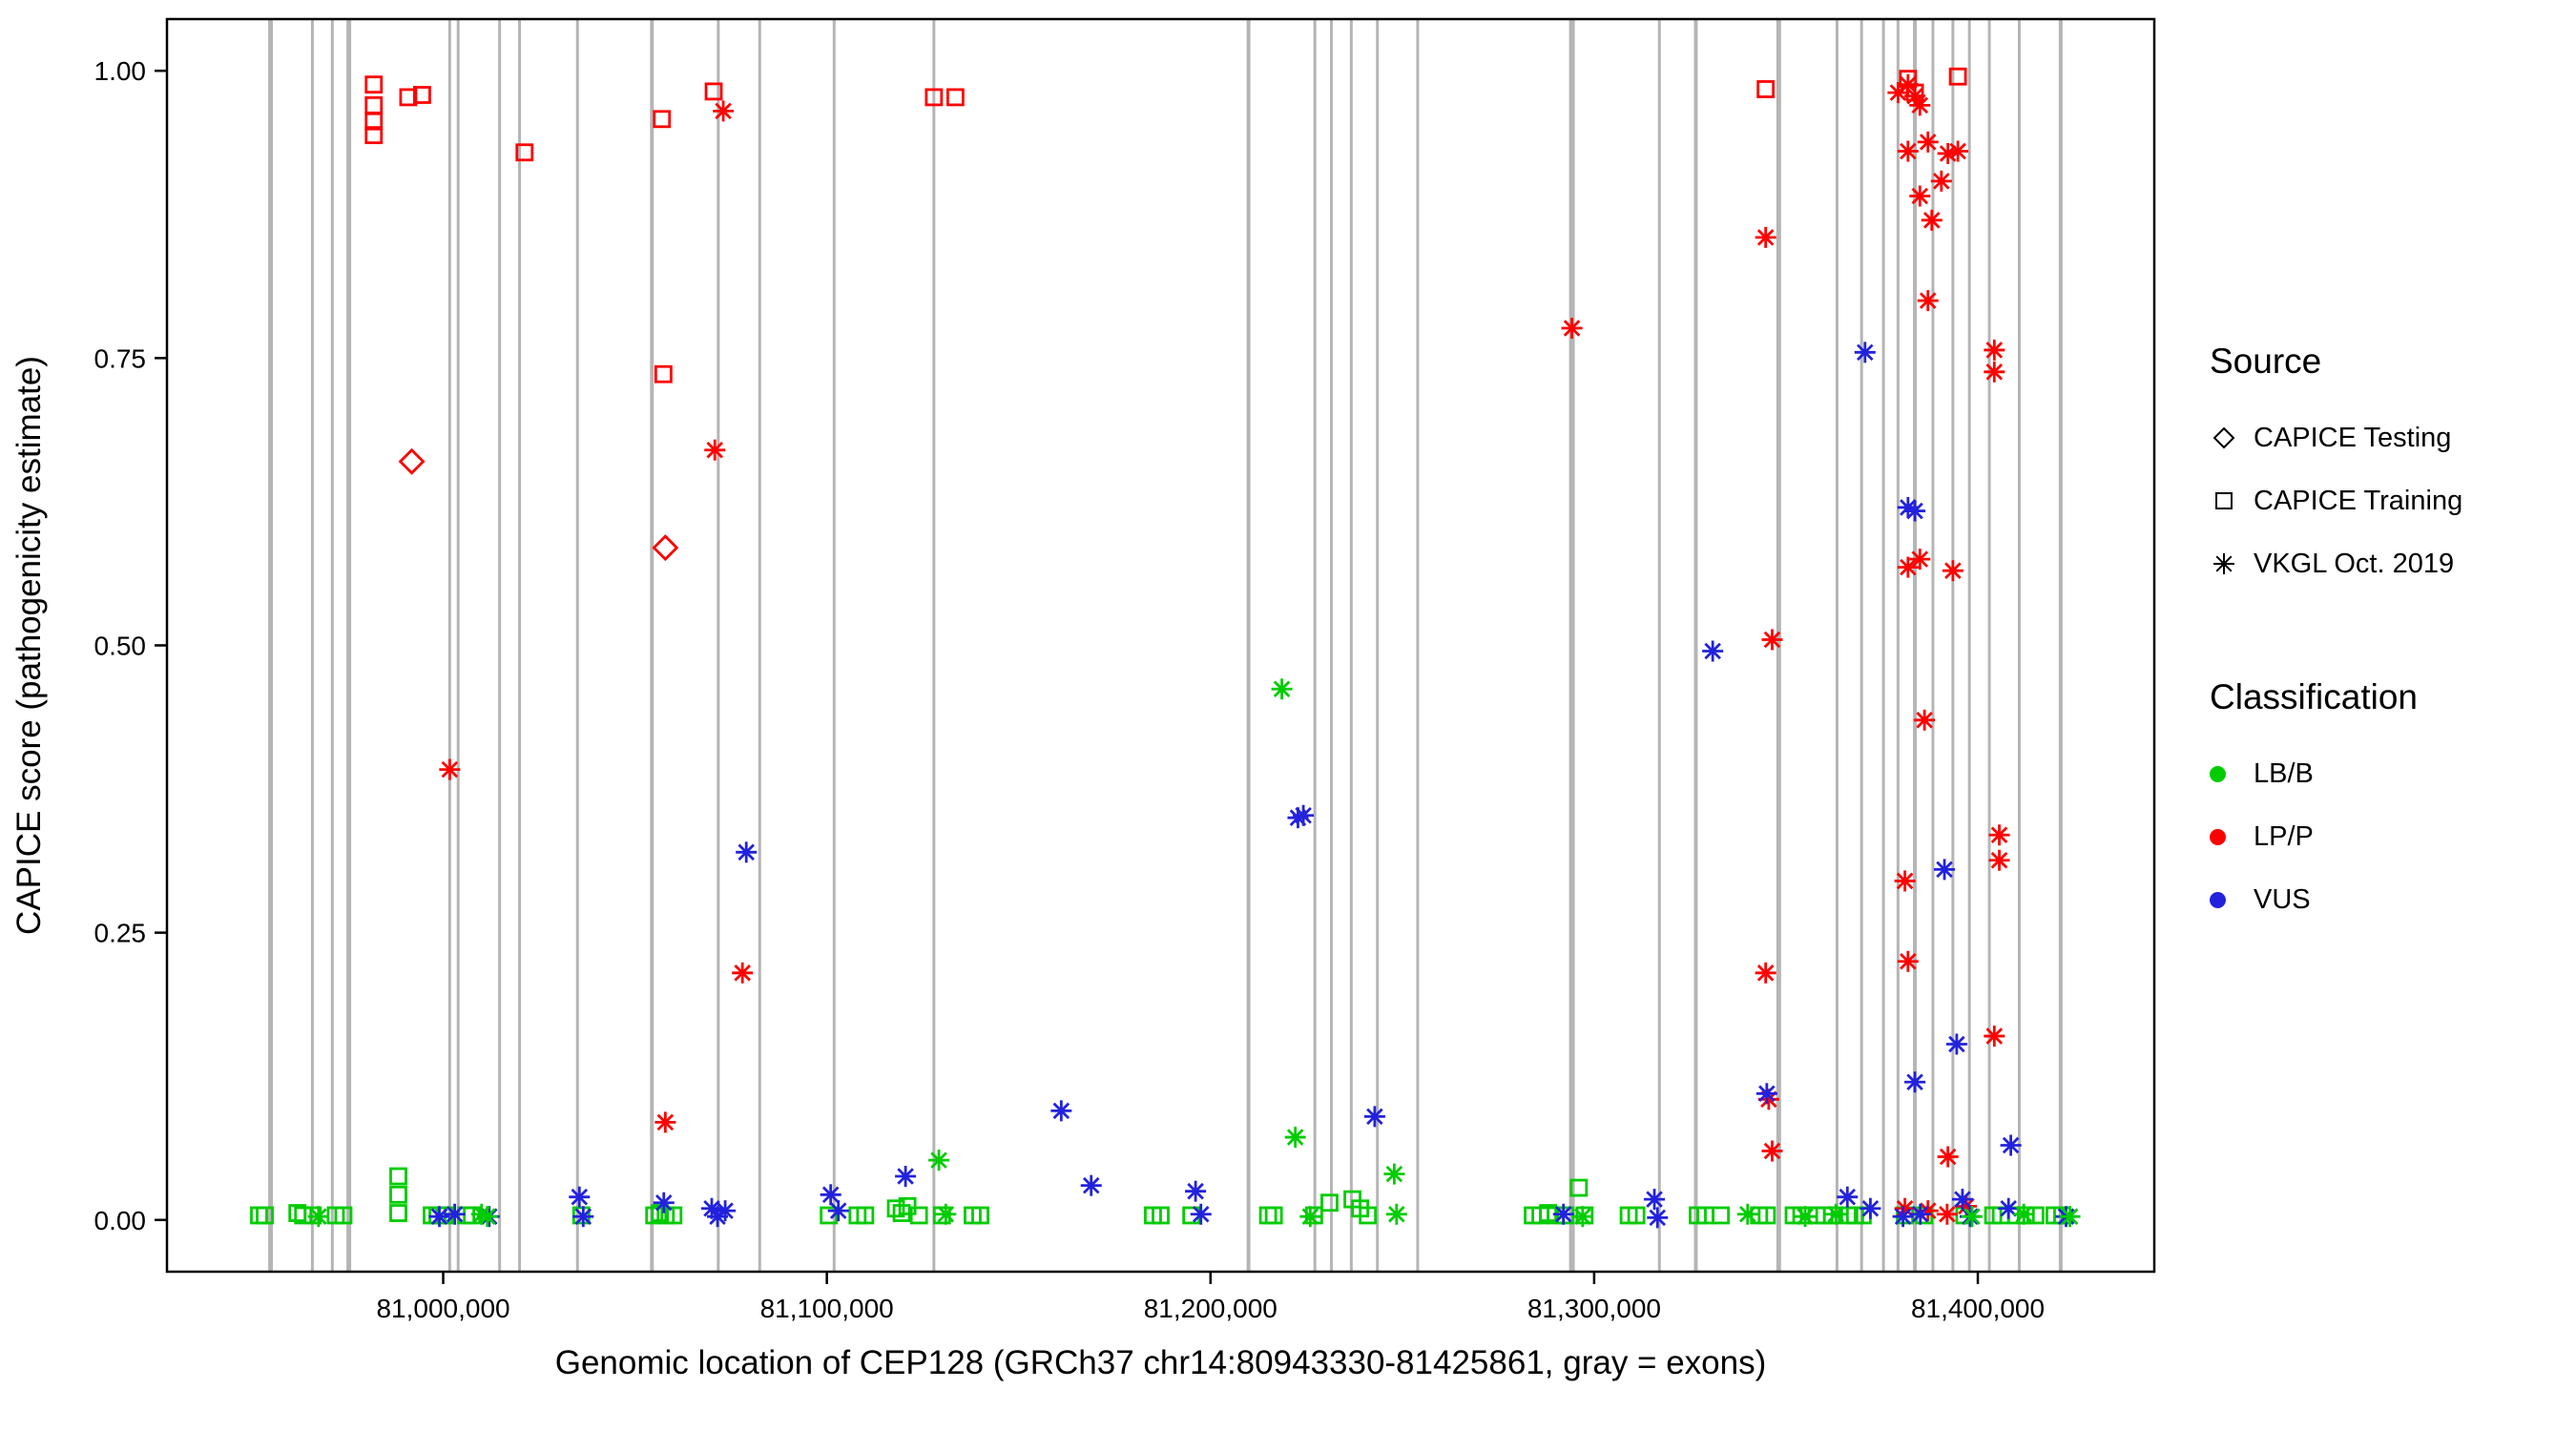 This screenshot has height=1431, width=2576. Describe the element at coordinates (1594, 1308) in the screenshot. I see `x-tick-label: 81,300,000` at that location.